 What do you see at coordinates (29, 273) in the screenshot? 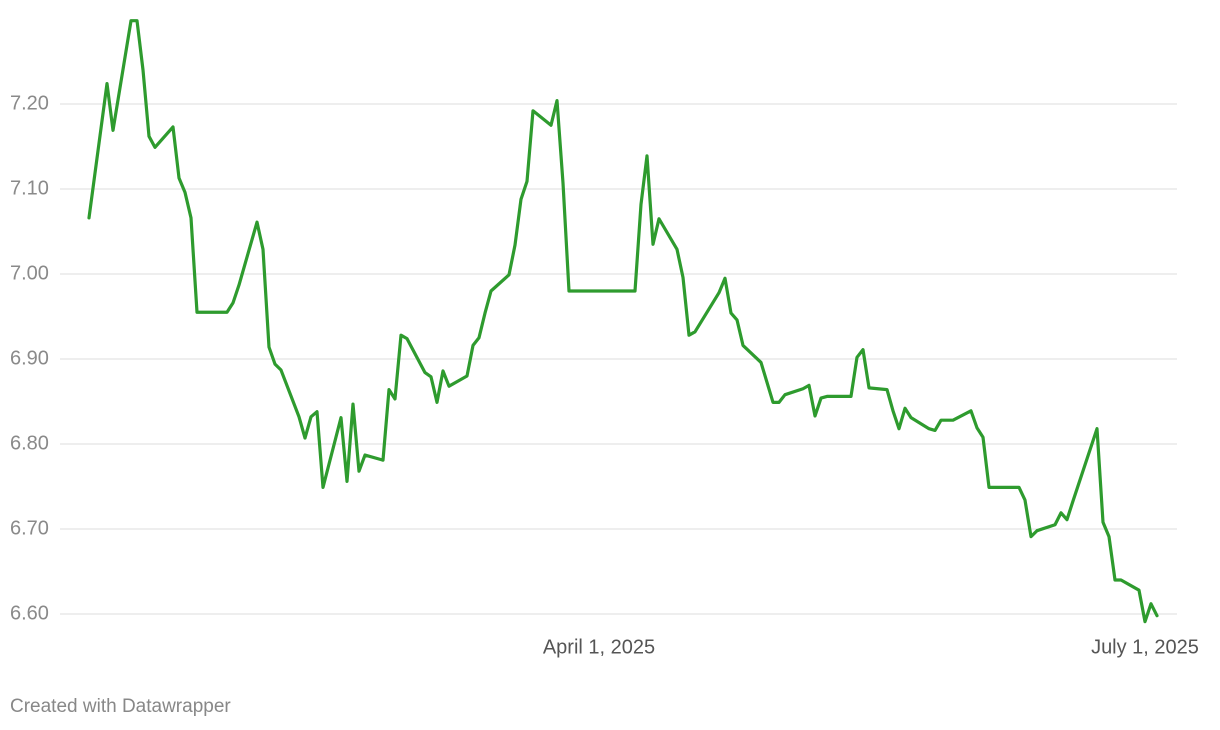
I see `y-tick-label: 7.00` at bounding box center [29, 273].